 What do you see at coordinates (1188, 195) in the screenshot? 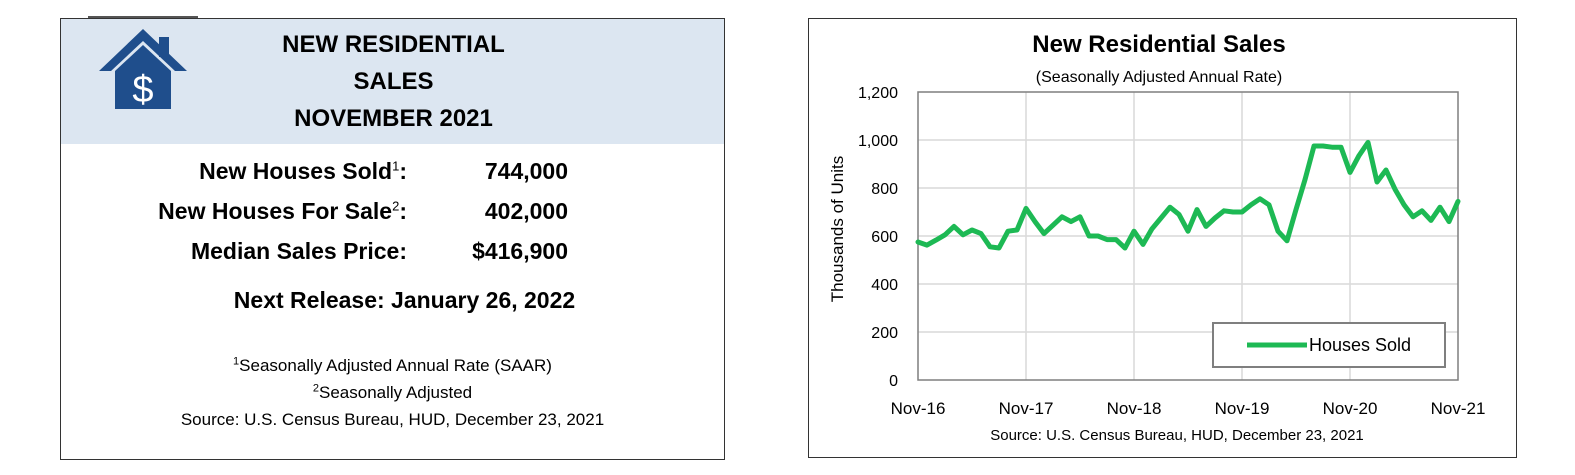
I see `series-line-houses-sold` at bounding box center [1188, 195].